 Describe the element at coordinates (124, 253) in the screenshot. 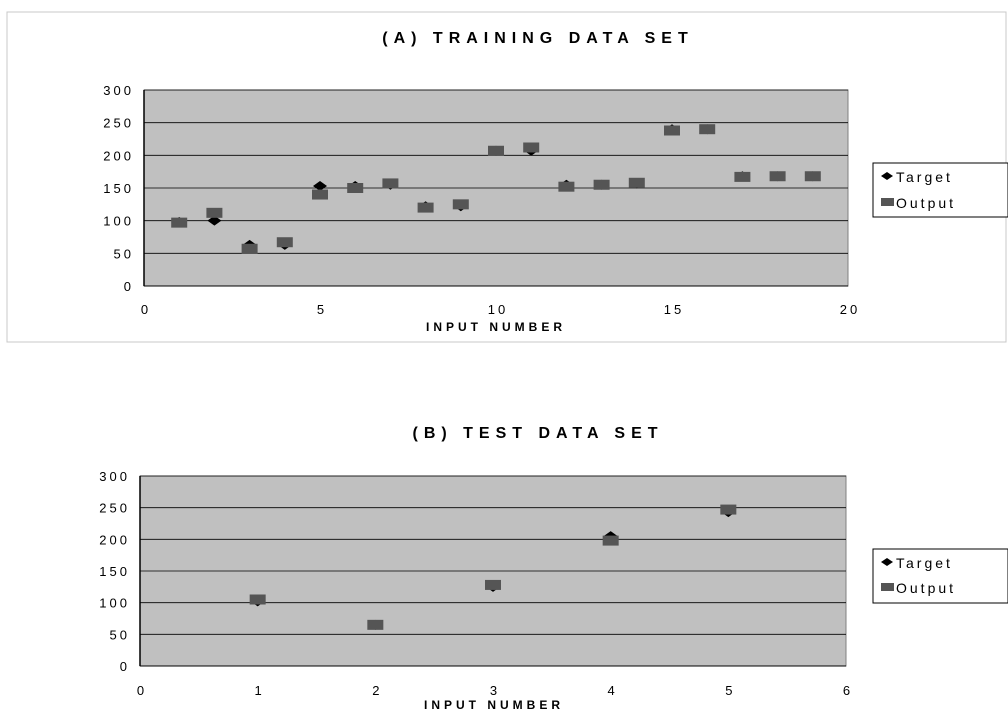

I see `chart-a-y-tick-label: 50` at that location.